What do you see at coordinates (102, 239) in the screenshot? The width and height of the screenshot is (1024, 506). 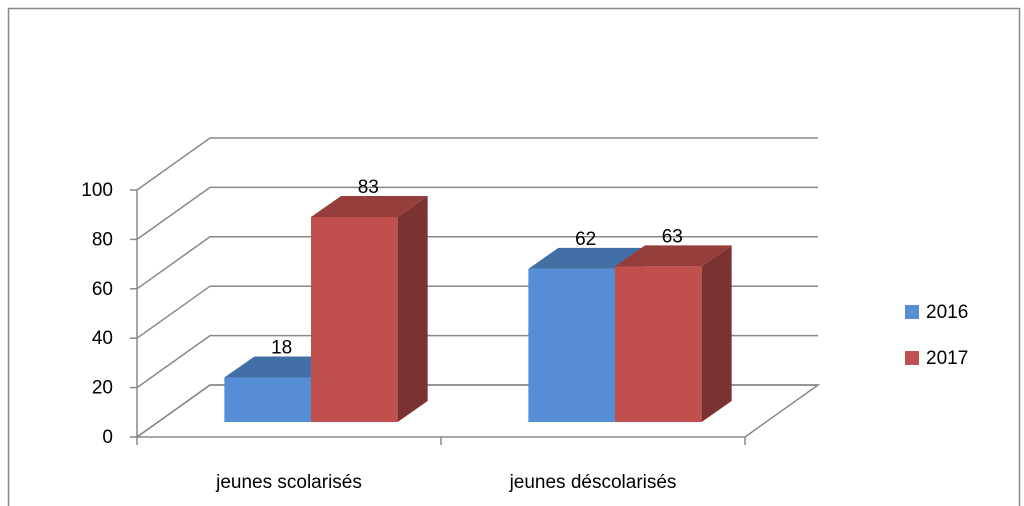 I see `y-tick-label: 80` at bounding box center [102, 239].